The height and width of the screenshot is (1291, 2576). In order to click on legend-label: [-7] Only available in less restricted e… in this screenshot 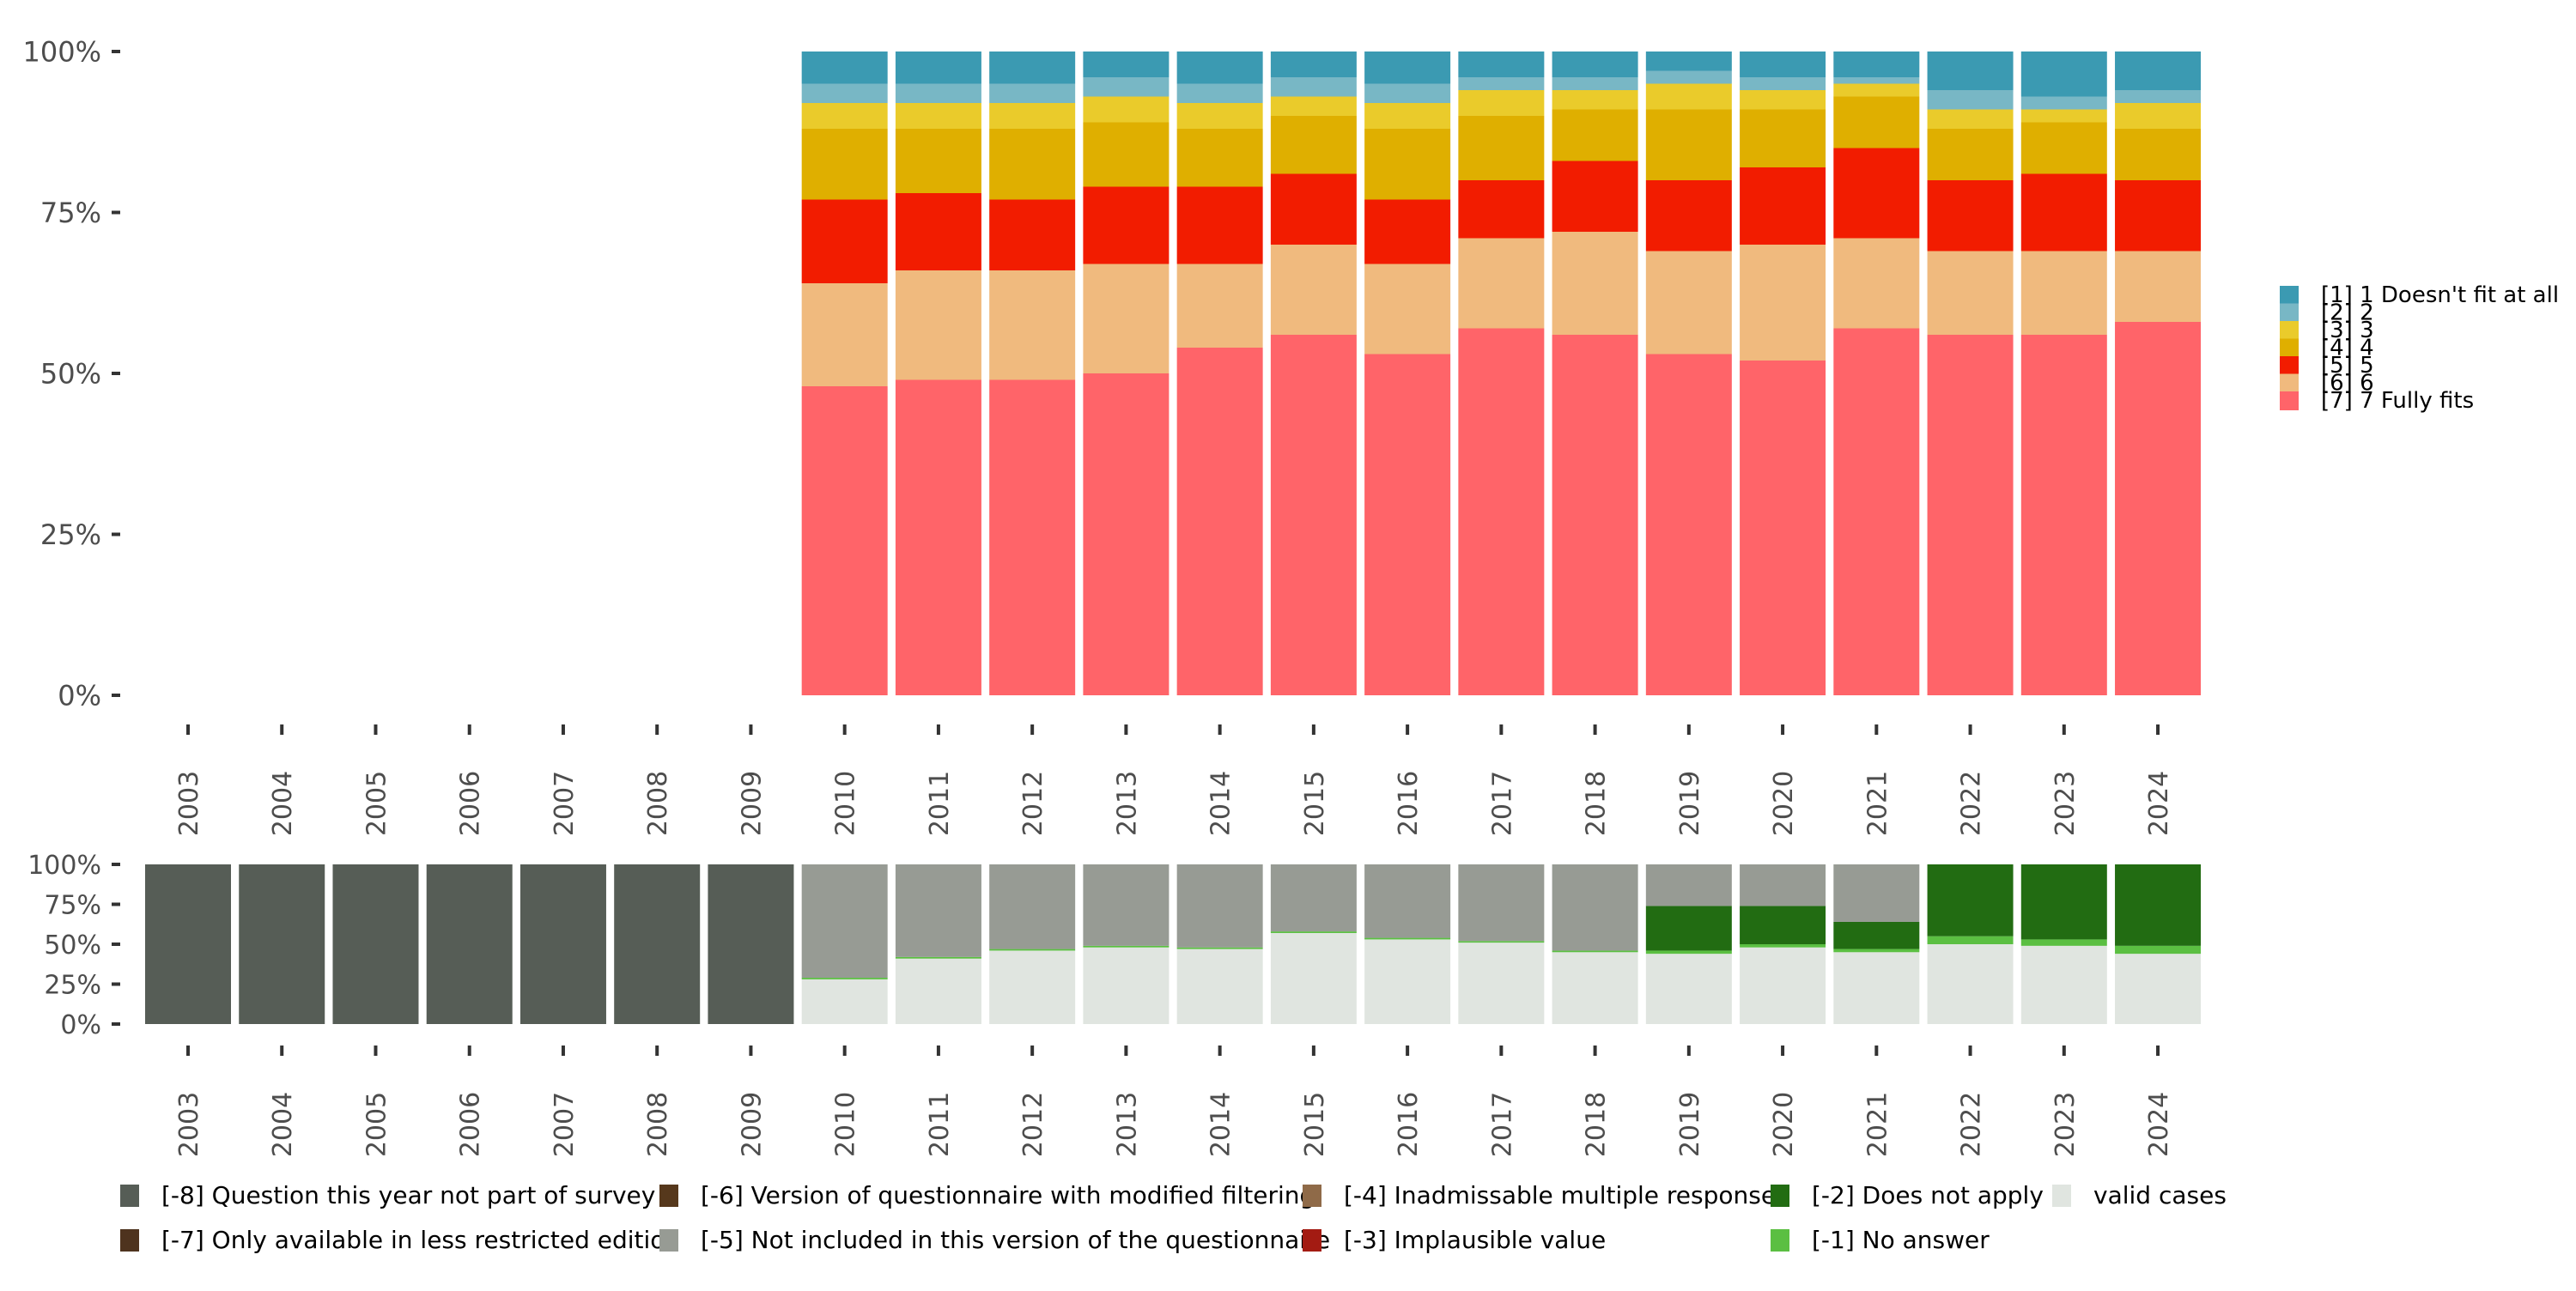, I will do `click(420, 1240)`.